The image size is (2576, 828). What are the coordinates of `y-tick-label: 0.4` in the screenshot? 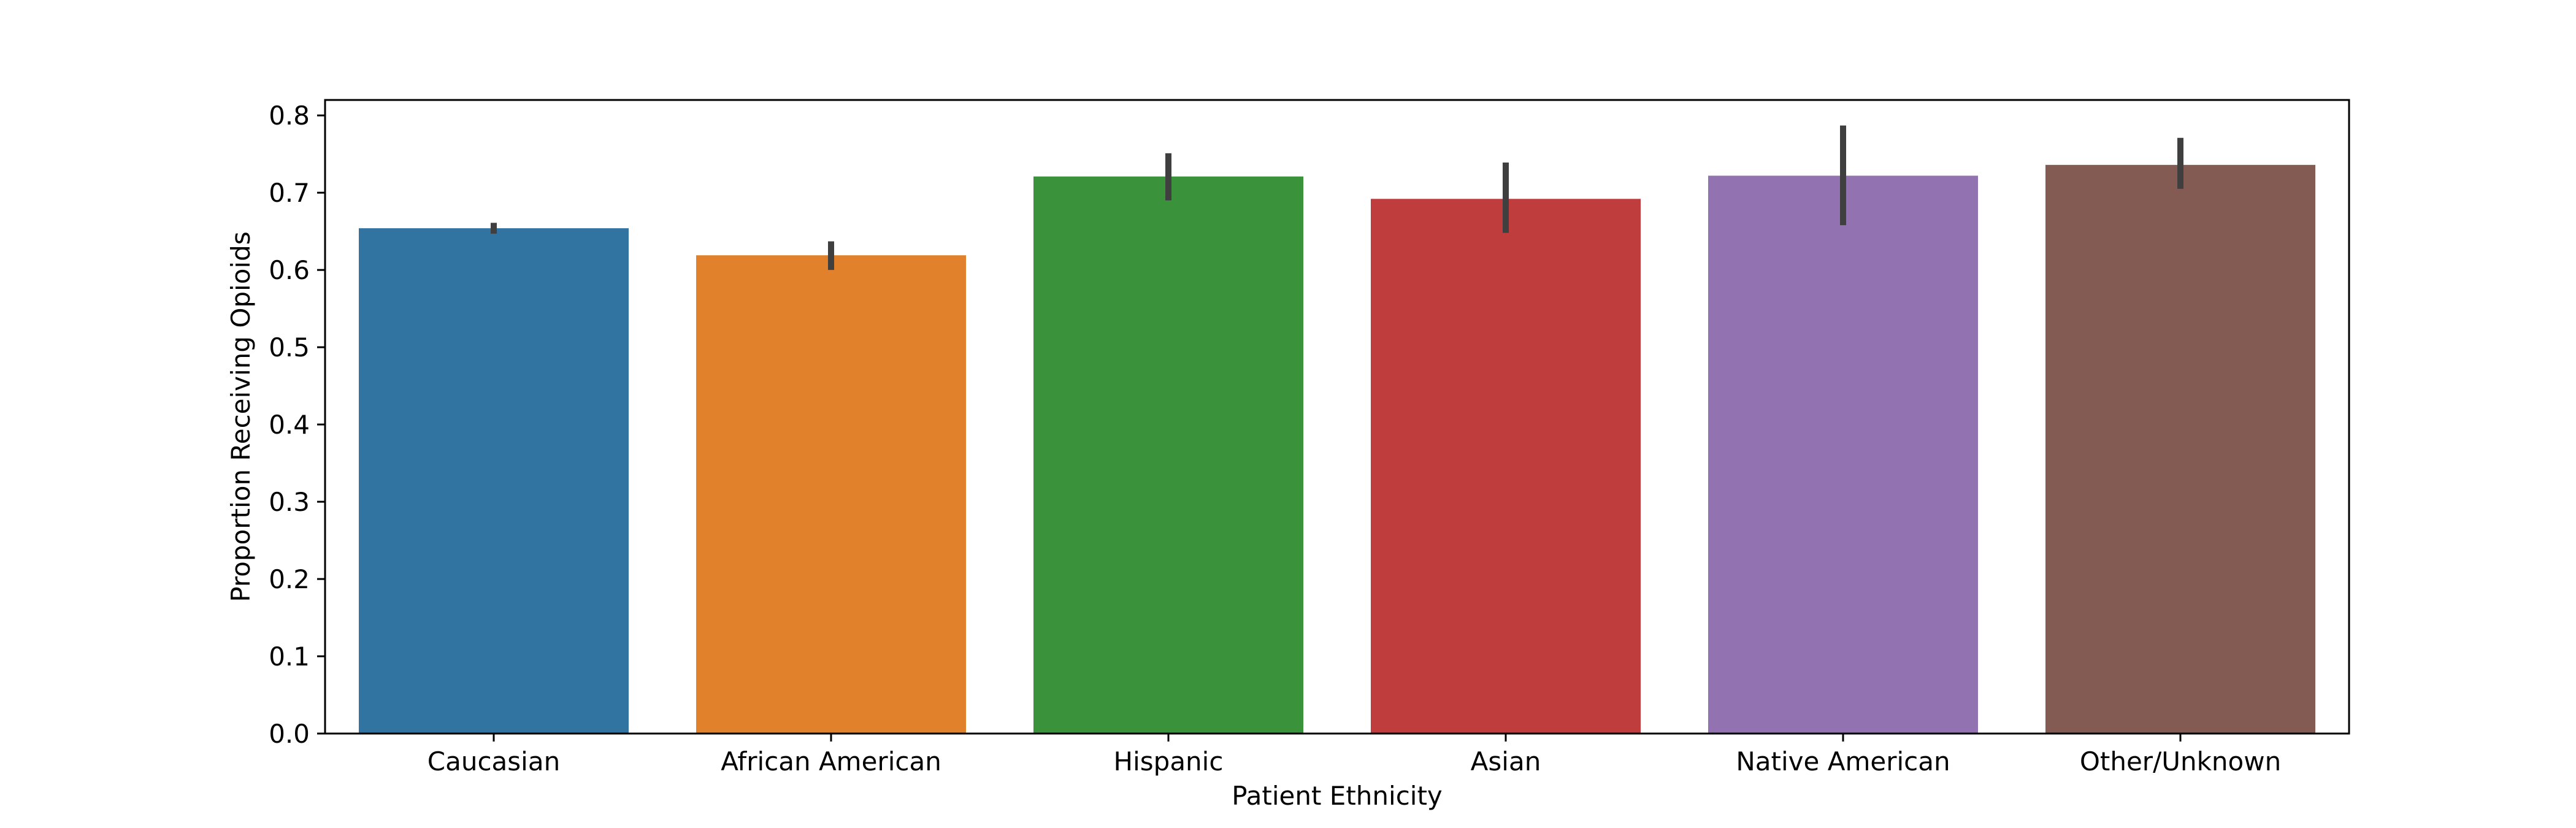 It's located at (289, 425).